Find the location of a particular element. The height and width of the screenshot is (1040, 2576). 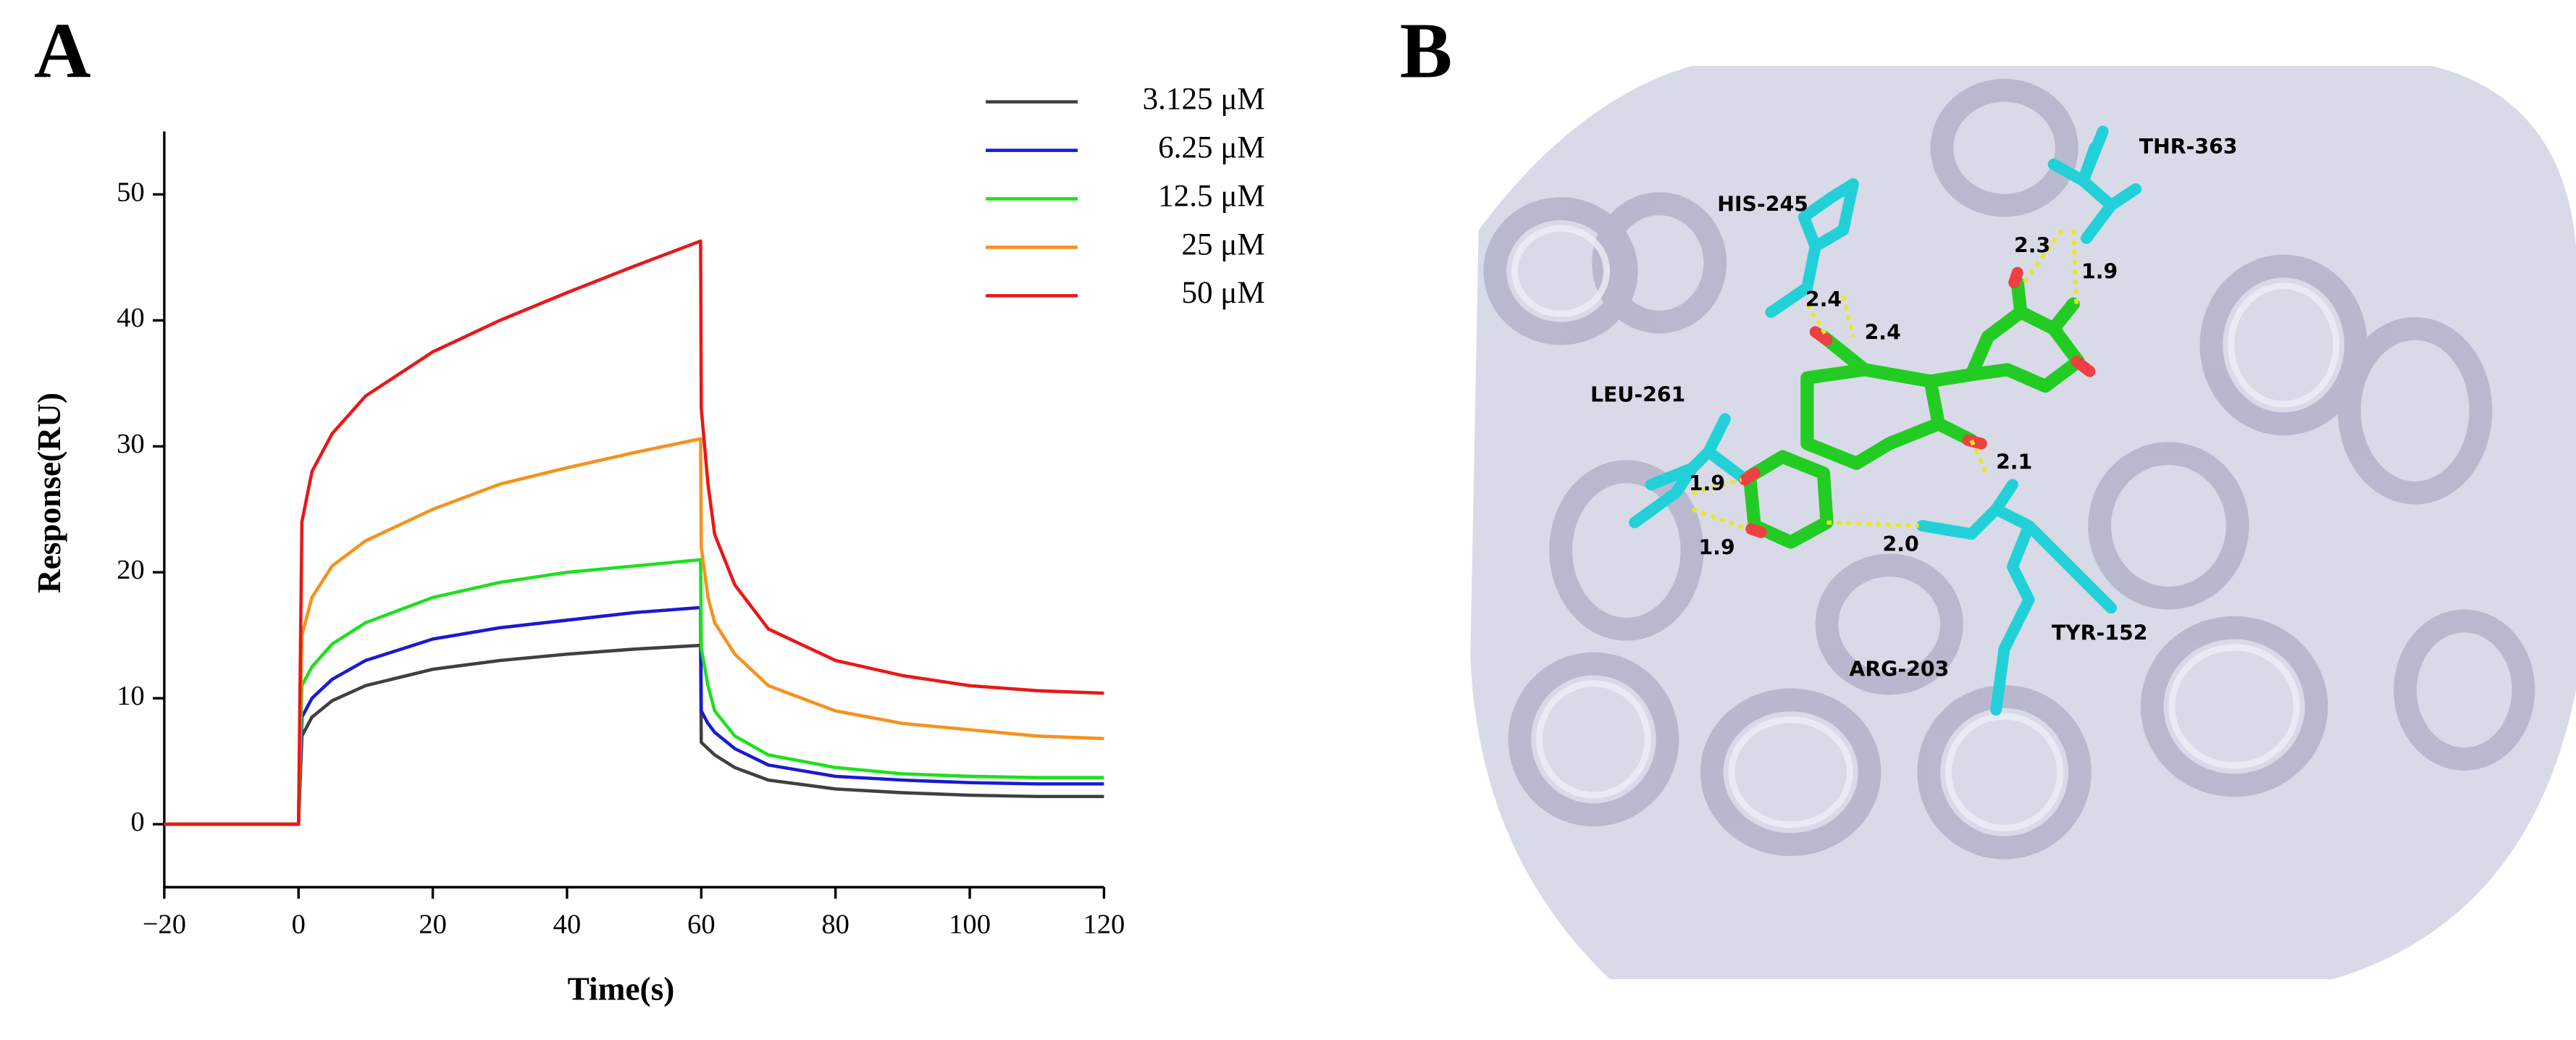

legend-label: 50 μM is located at coordinates (1222, 293).